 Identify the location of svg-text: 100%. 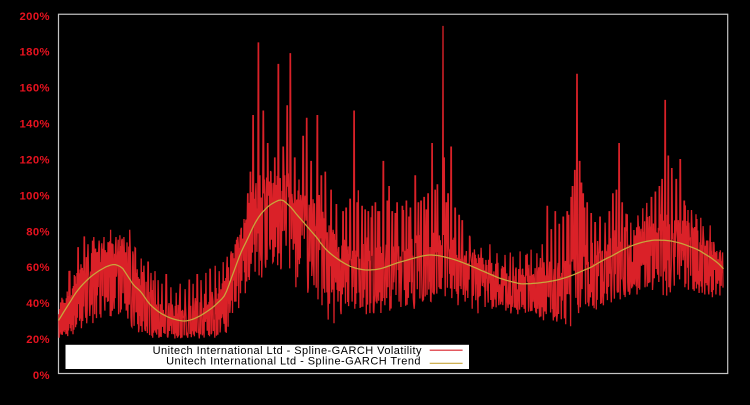
(35, 196).